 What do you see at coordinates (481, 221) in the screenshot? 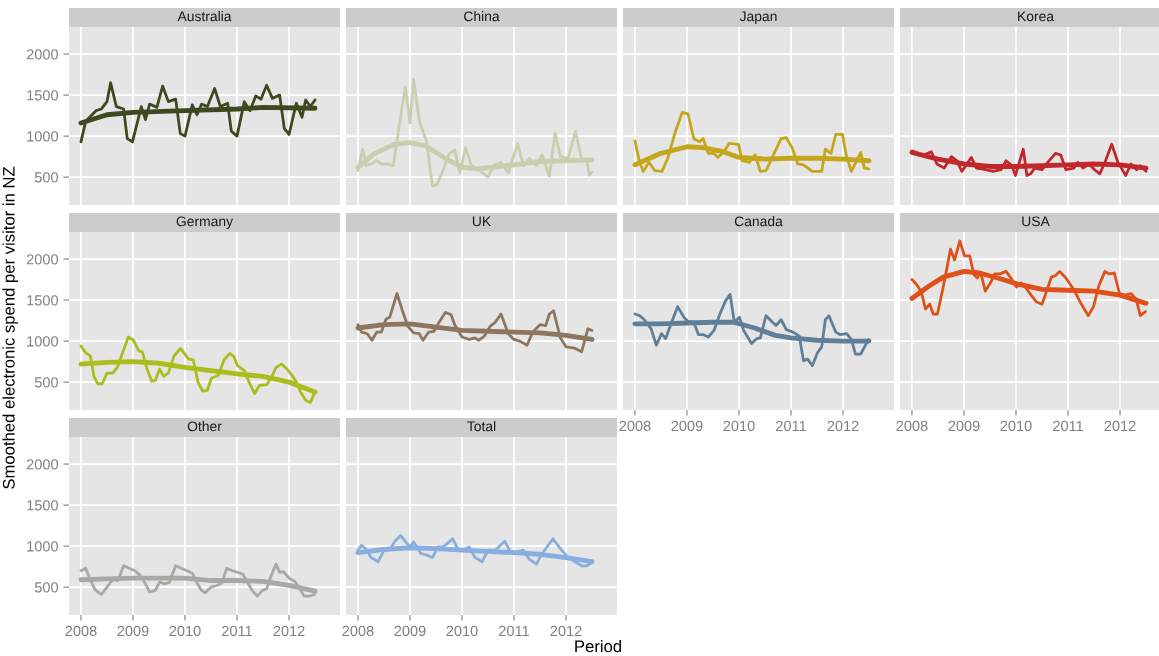
I see `chart-title: UK` at bounding box center [481, 221].